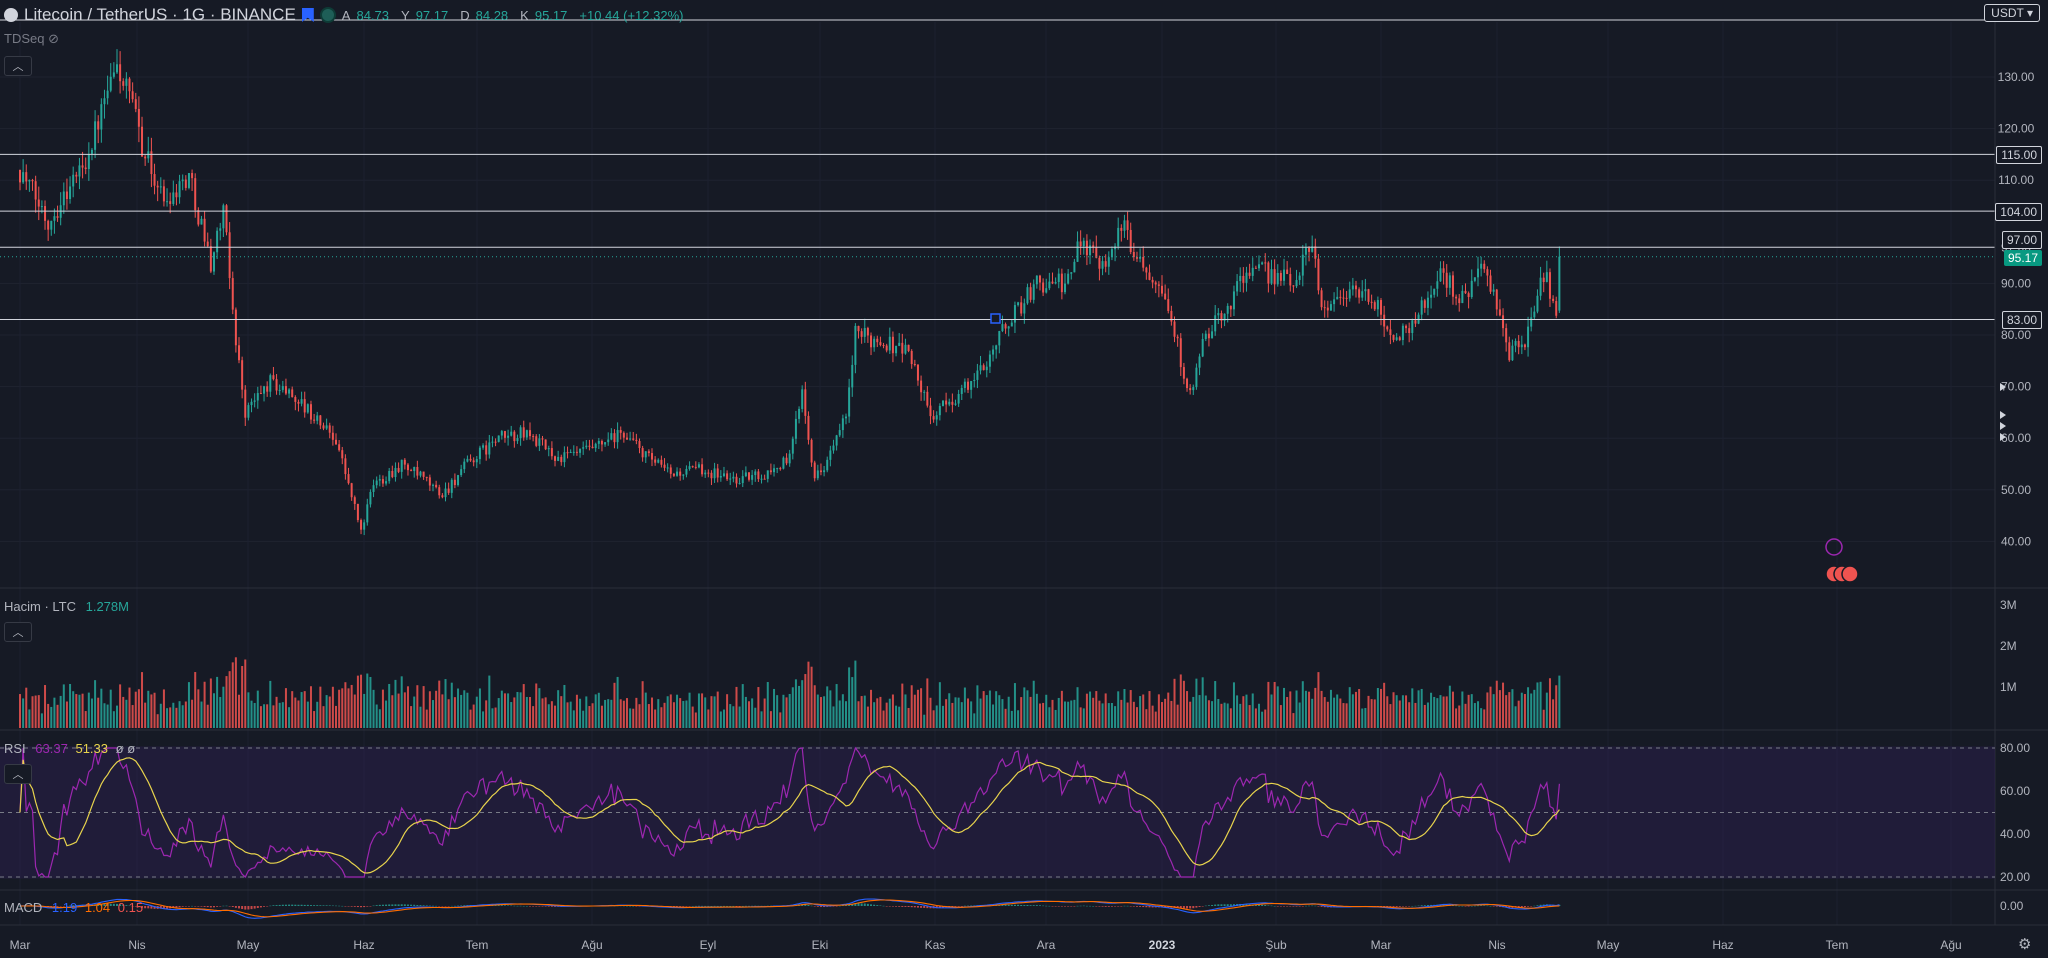  What do you see at coordinates (73, 907) in the screenshot?
I see `macd-legend: MACD 1.19 1.04 0.15` at bounding box center [73, 907].